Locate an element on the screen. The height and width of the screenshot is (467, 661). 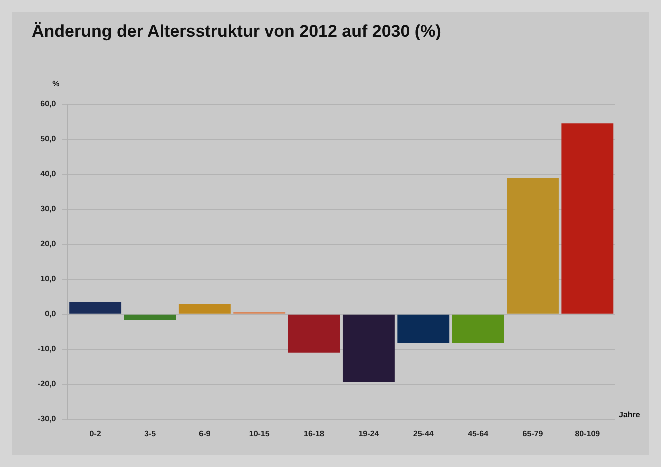
x-tick-label: 10-15 is located at coordinates (259, 433).